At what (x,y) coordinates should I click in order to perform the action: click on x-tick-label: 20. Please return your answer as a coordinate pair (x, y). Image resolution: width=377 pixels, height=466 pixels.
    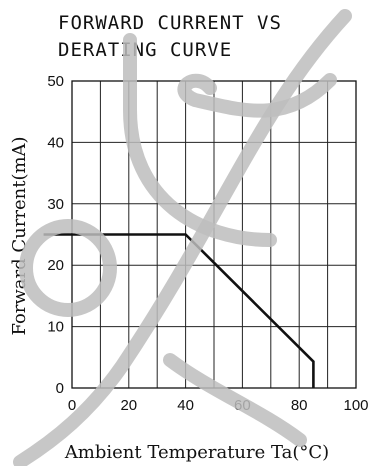
    Looking at the image, I should click on (128, 405).